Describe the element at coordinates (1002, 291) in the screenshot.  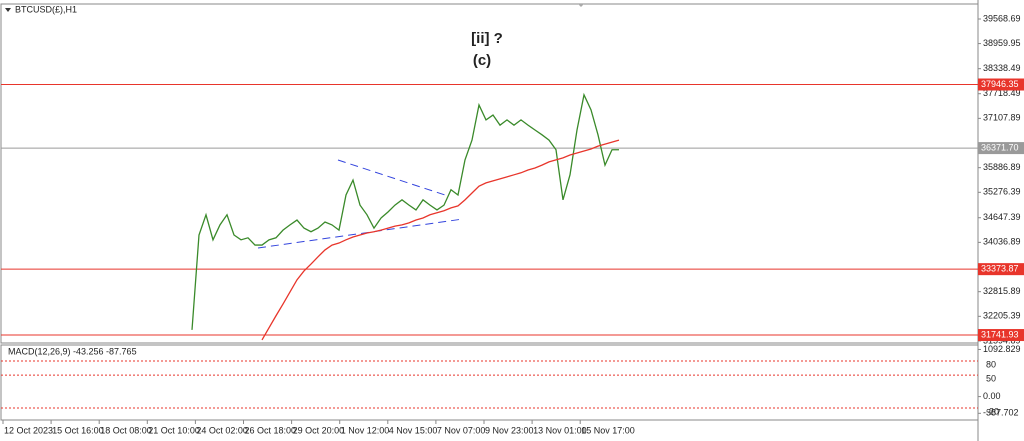
I see `y-tick-label: 32815.89` at that location.